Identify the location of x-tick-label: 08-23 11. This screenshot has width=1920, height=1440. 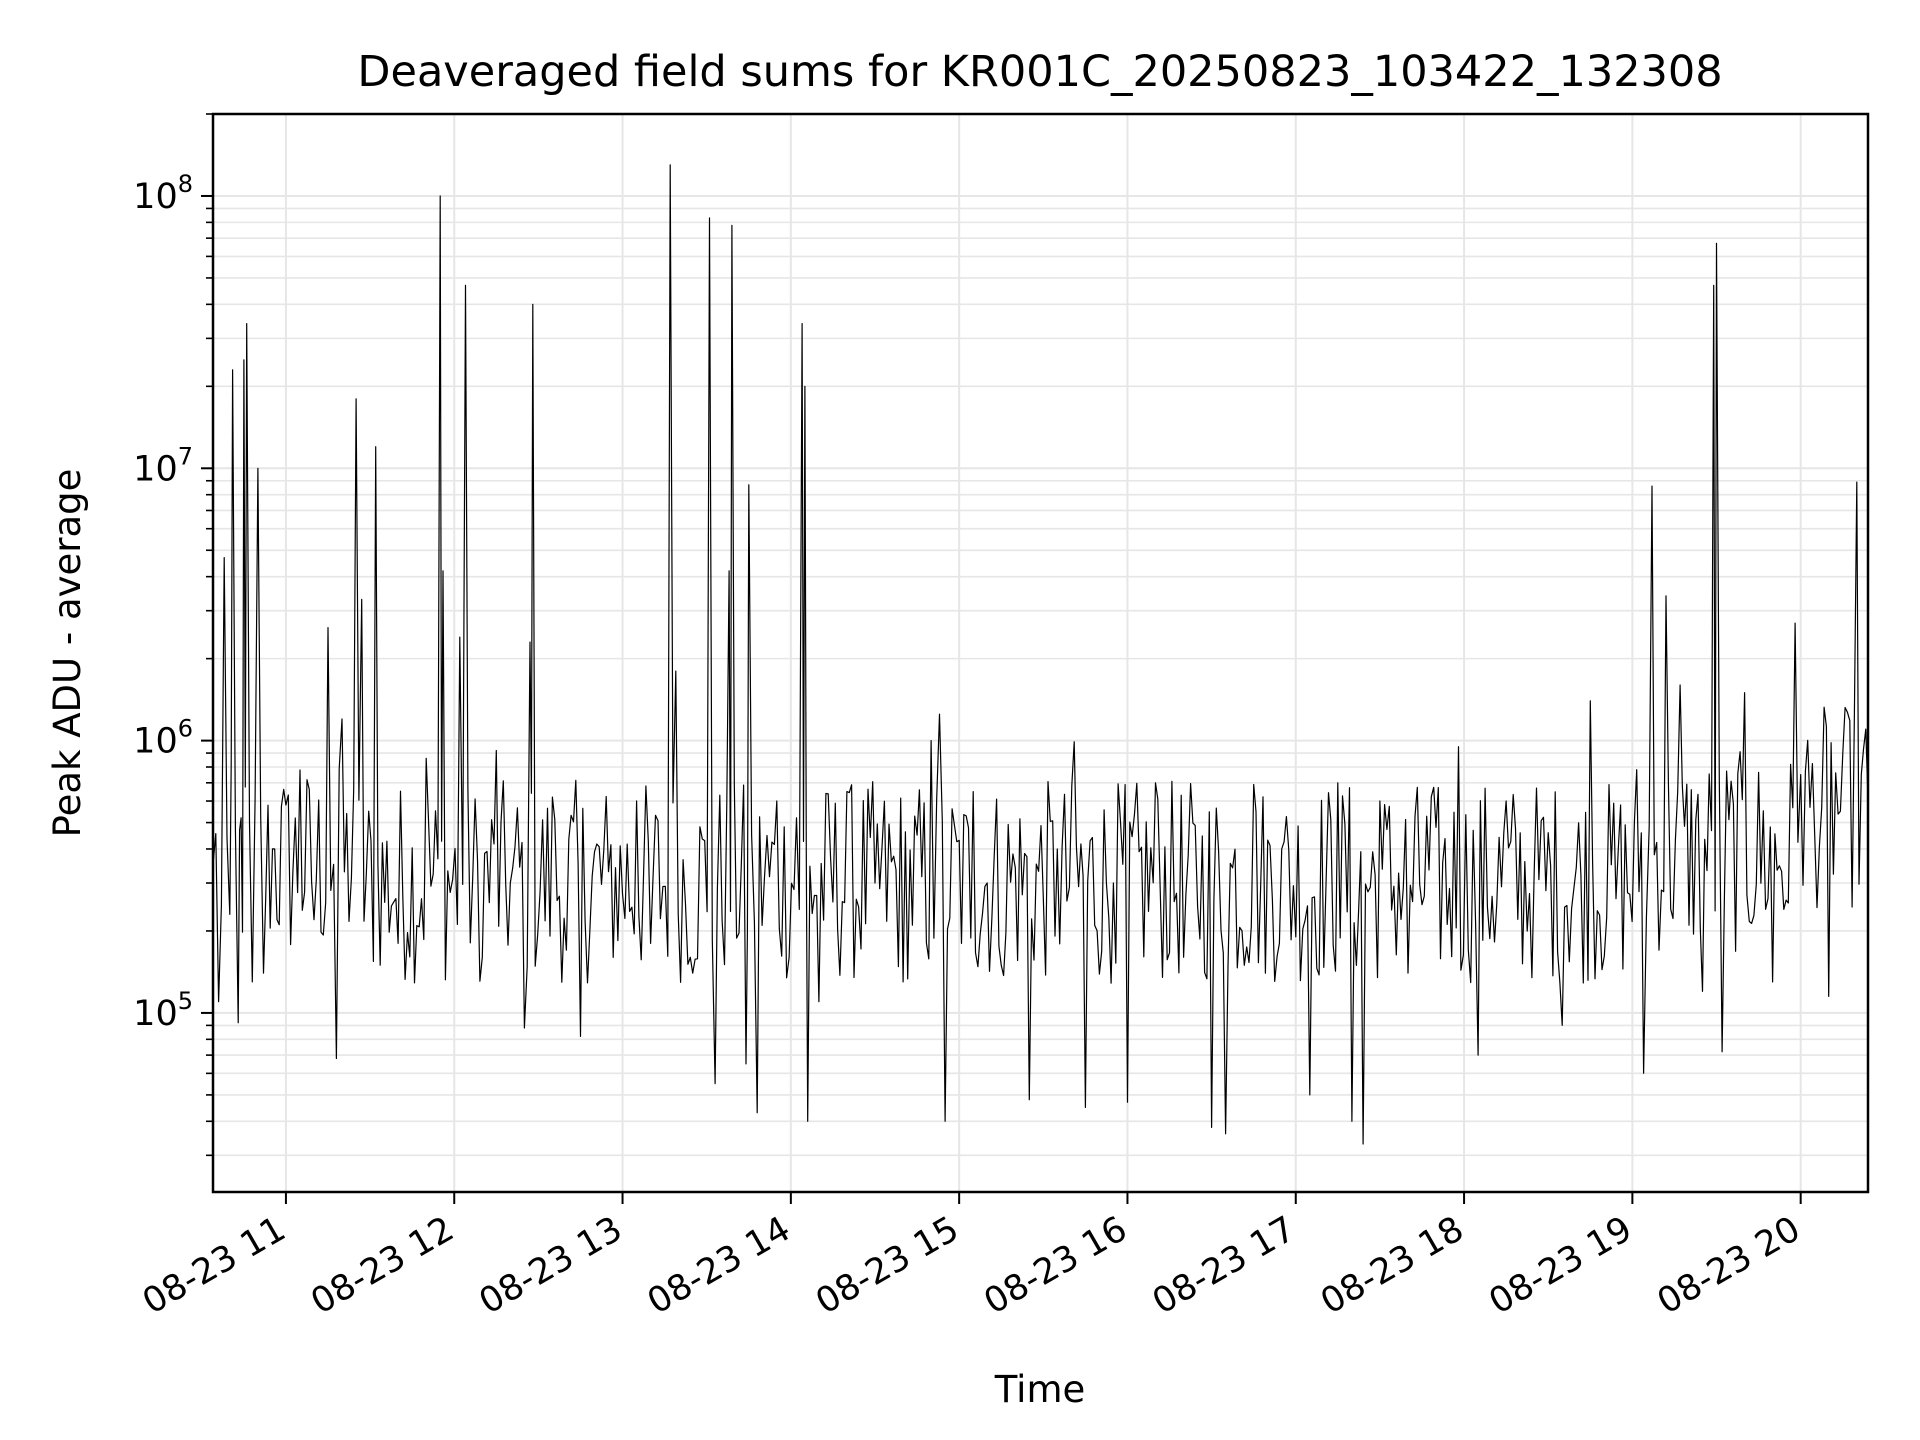
(214, 1265).